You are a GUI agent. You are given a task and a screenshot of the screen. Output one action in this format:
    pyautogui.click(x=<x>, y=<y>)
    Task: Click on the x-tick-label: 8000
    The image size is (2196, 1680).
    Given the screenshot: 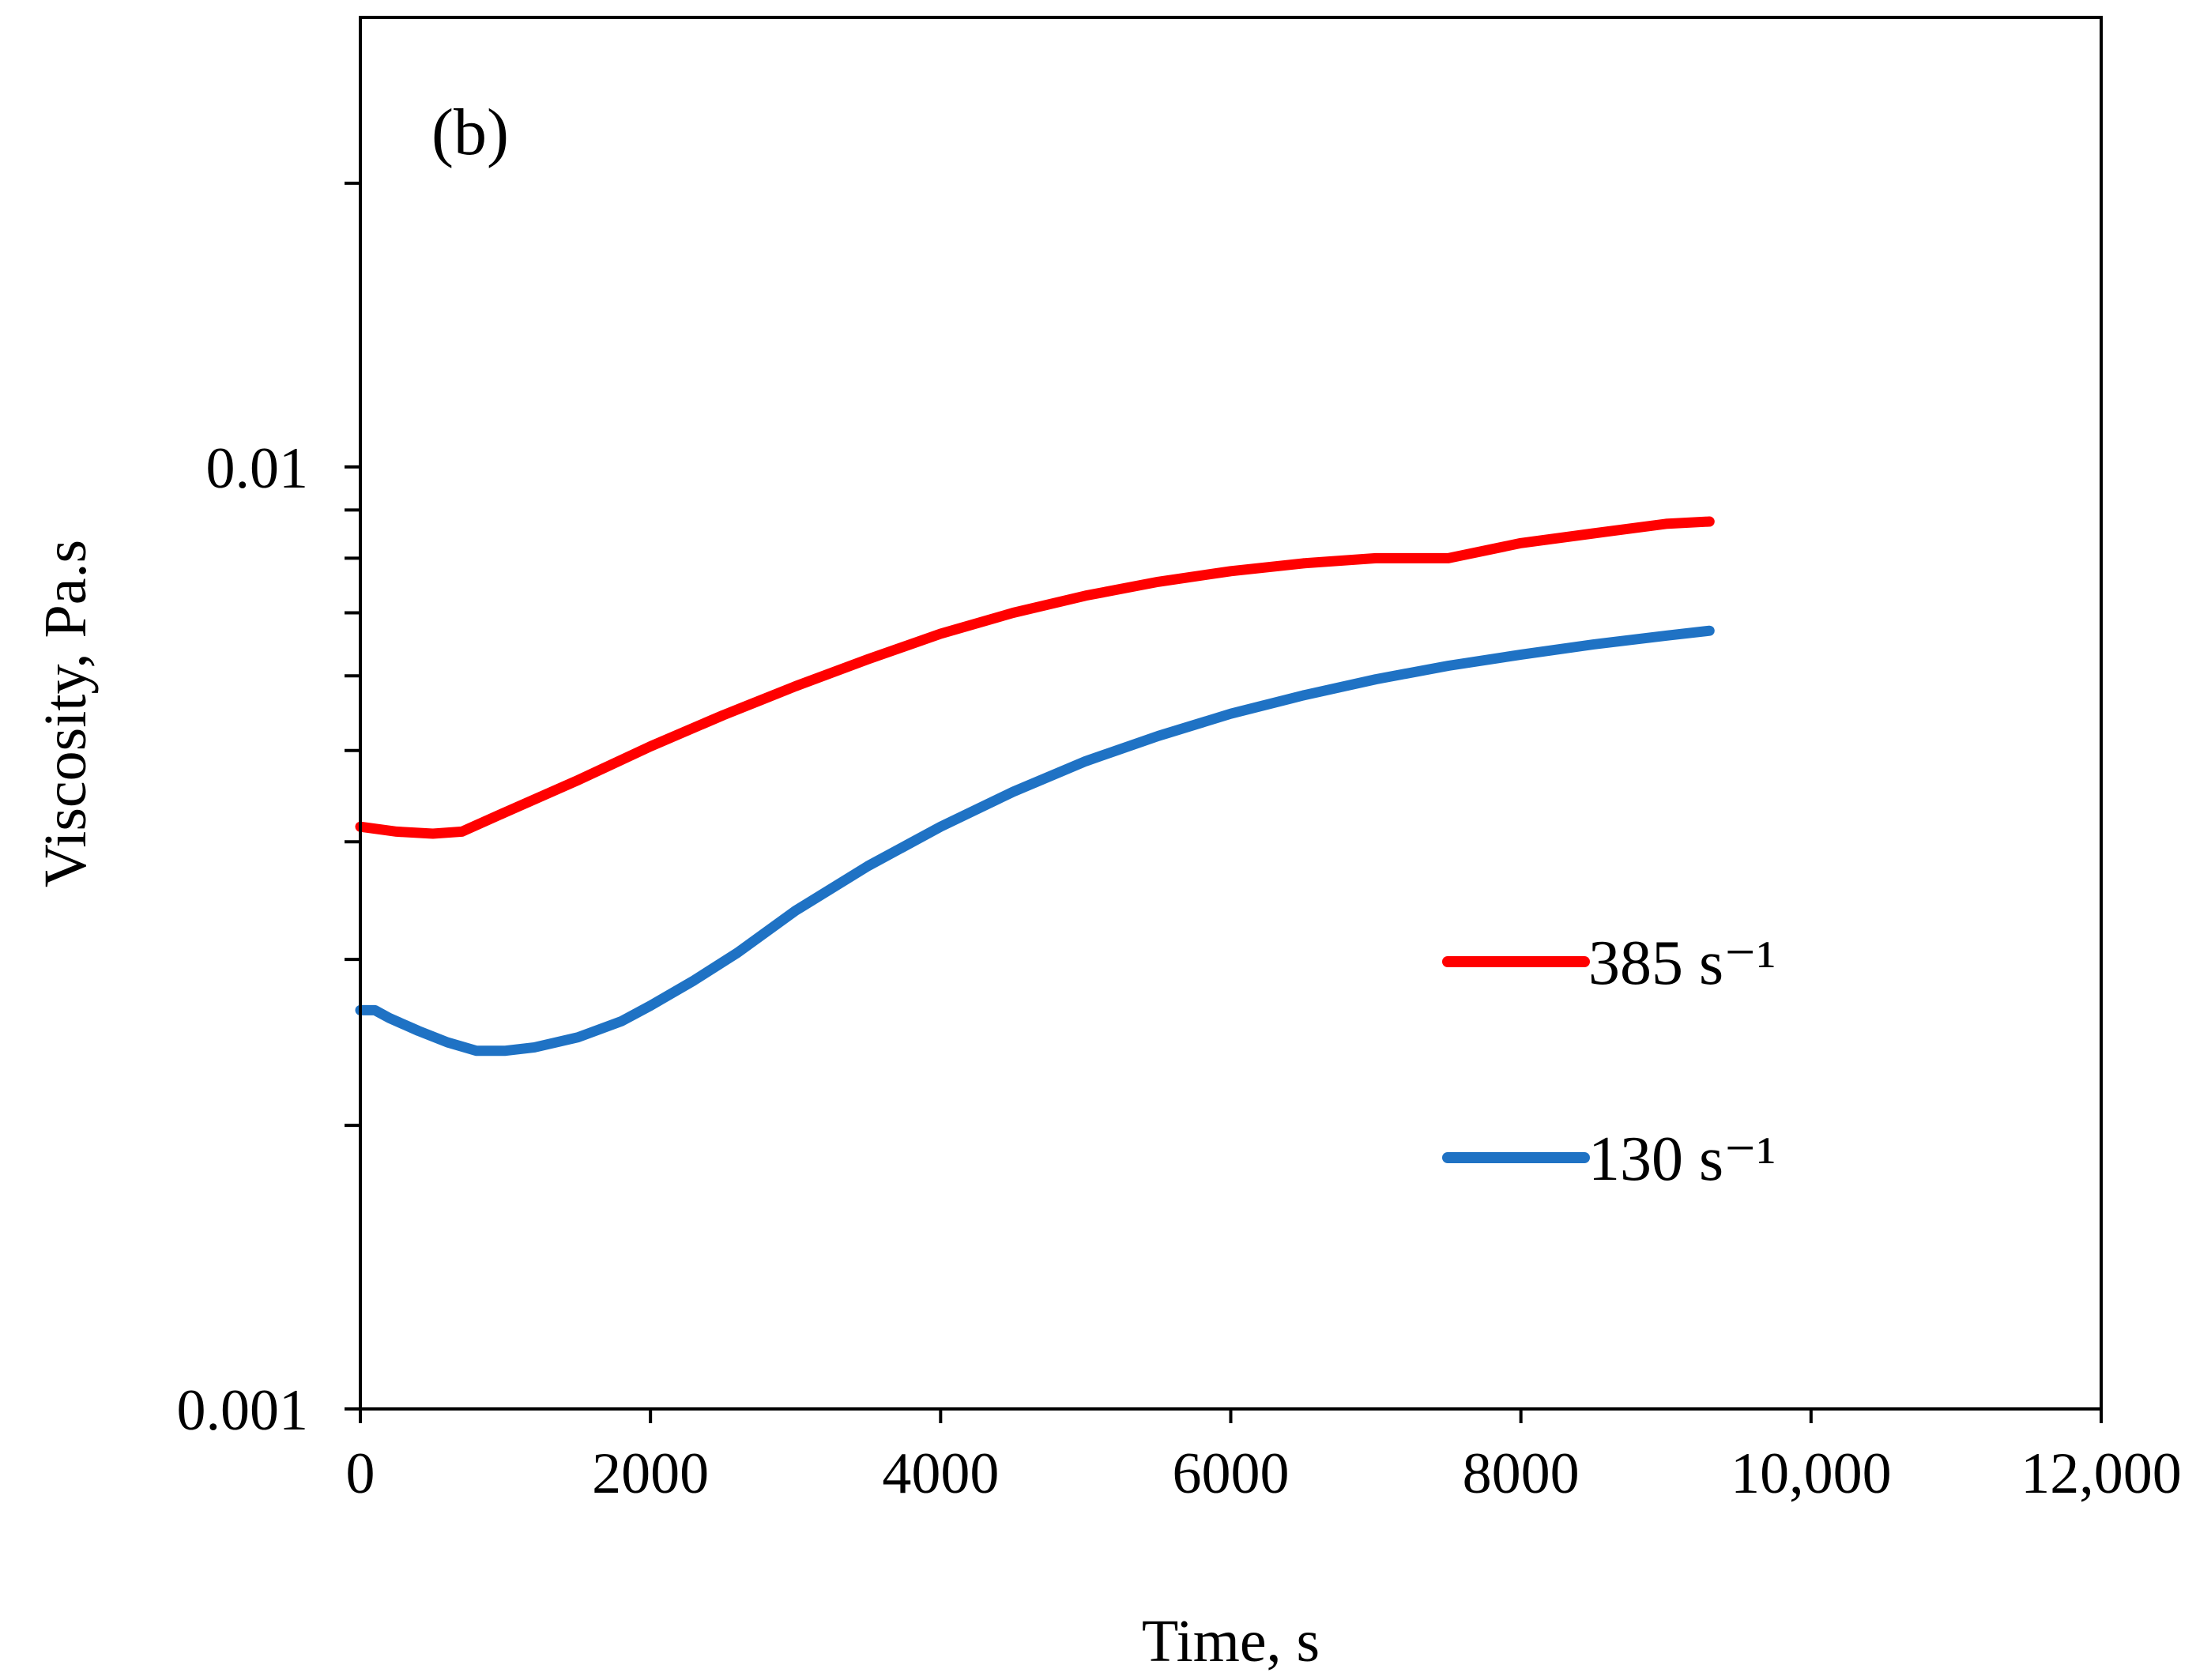 What is the action you would take?
    pyautogui.click(x=1521, y=1473)
    